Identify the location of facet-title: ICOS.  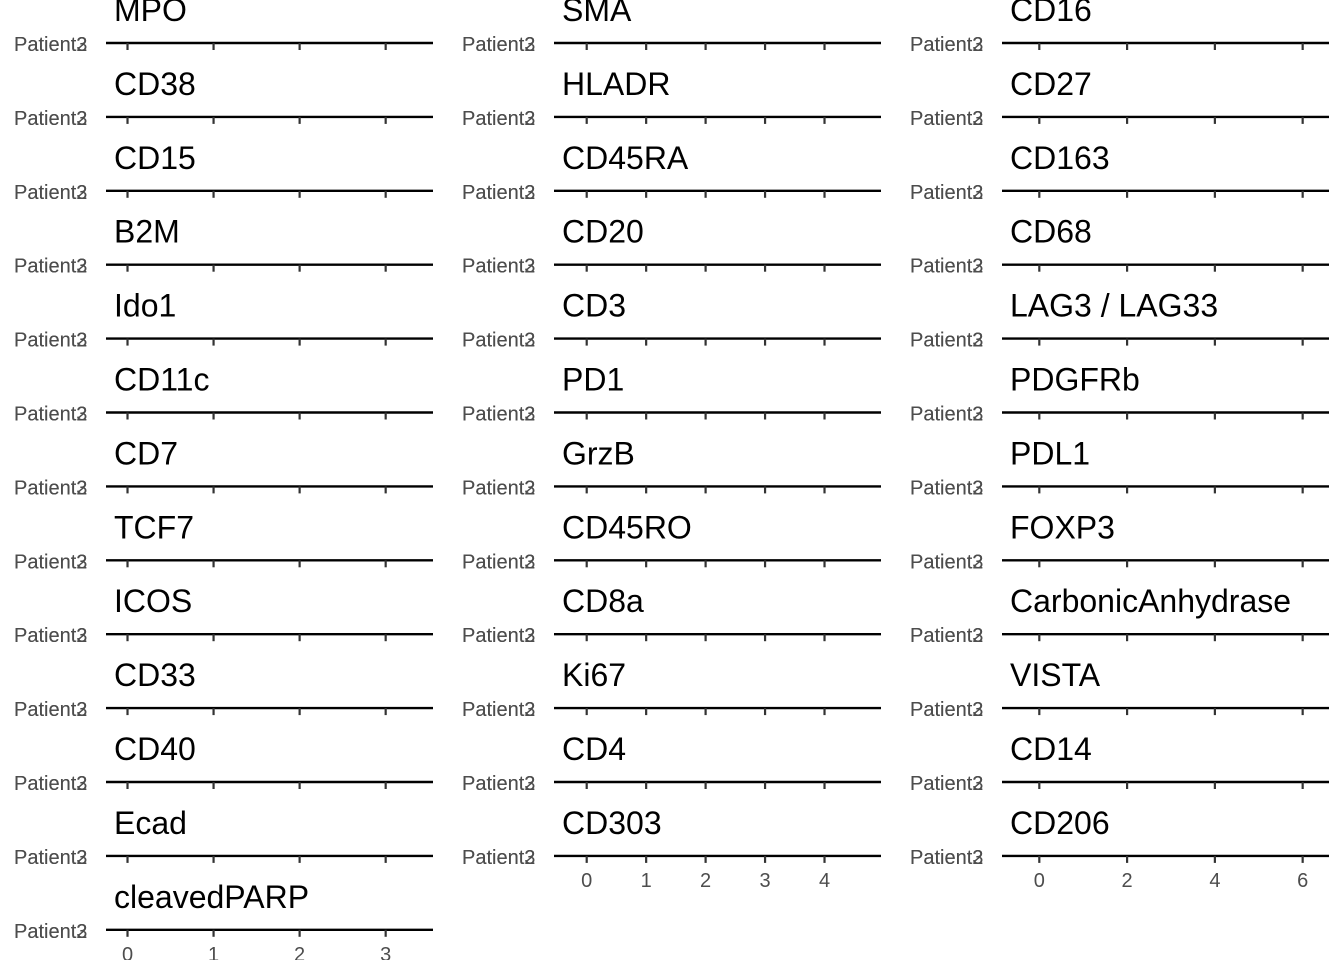
(153, 601).